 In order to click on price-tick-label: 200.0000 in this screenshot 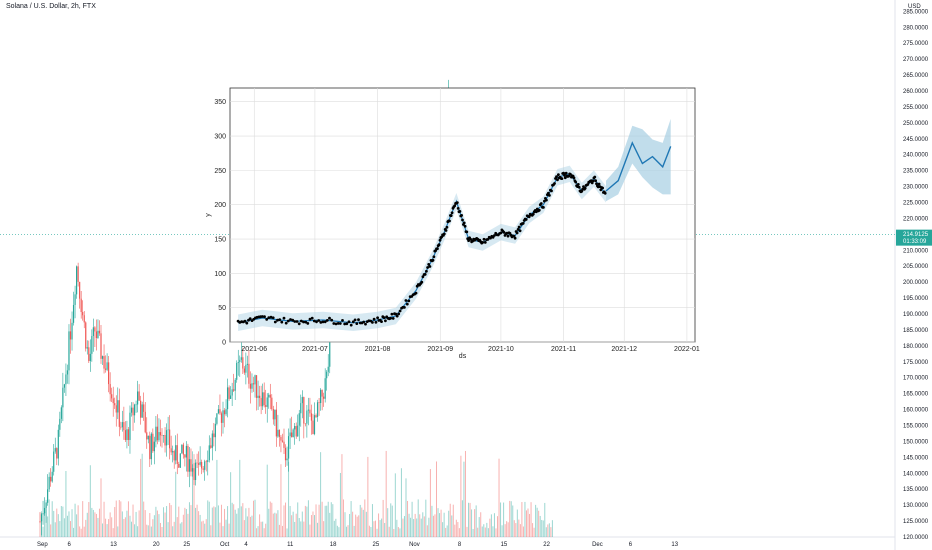, I will do `click(916, 283)`.